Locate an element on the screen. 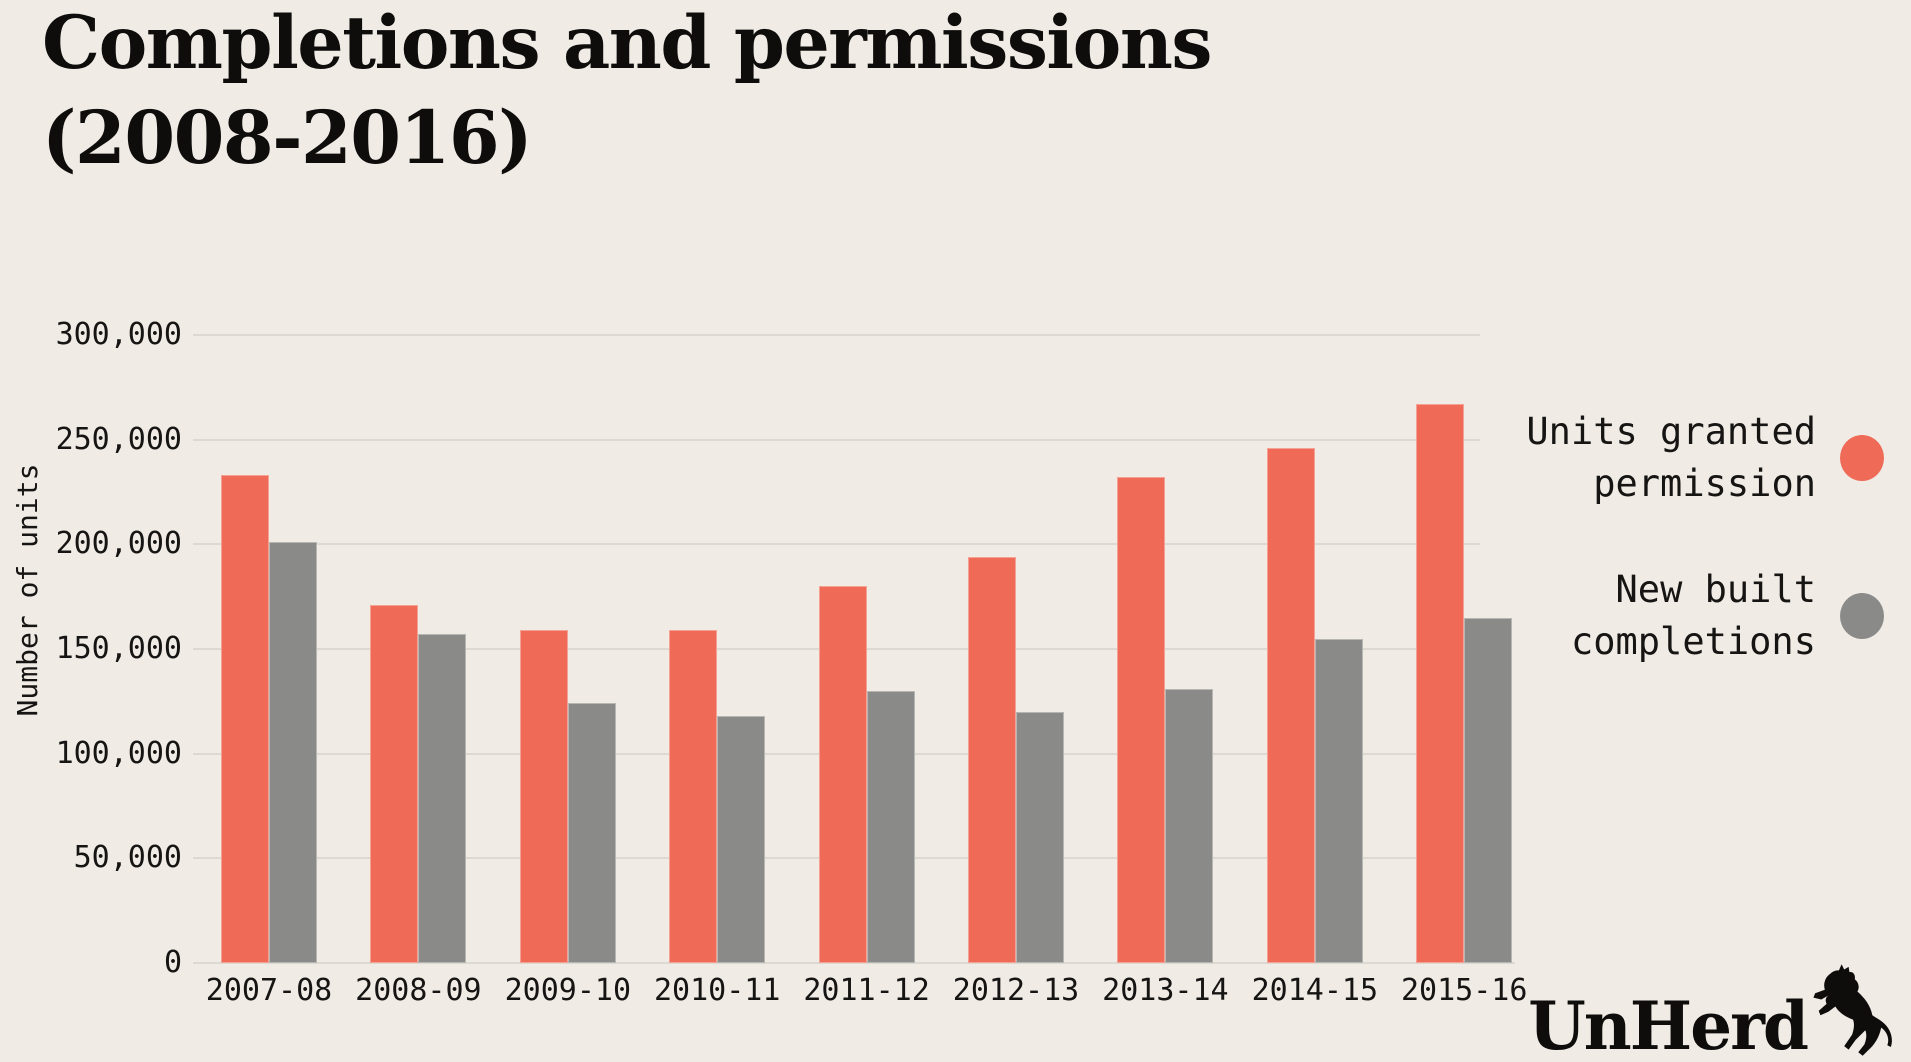 This screenshot has width=1911, height=1062. x-tick-label: 2012-13 is located at coordinates (1016, 990).